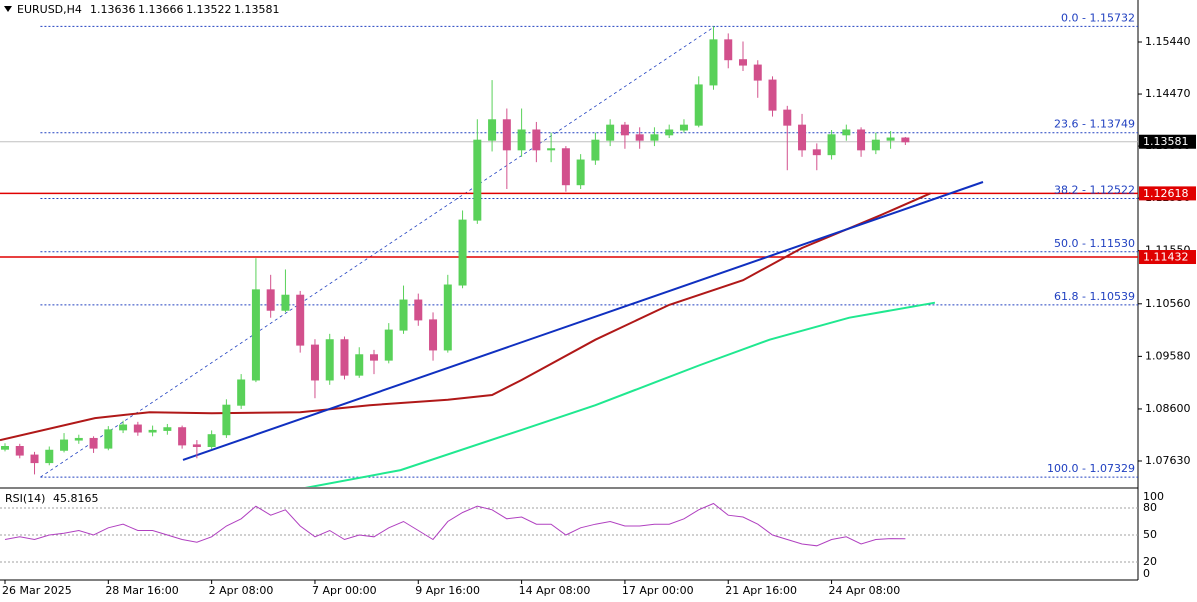 This screenshot has width=1197, height=602. I want to click on fib-label: 38.2 - 1.12522, so click(1094, 190).